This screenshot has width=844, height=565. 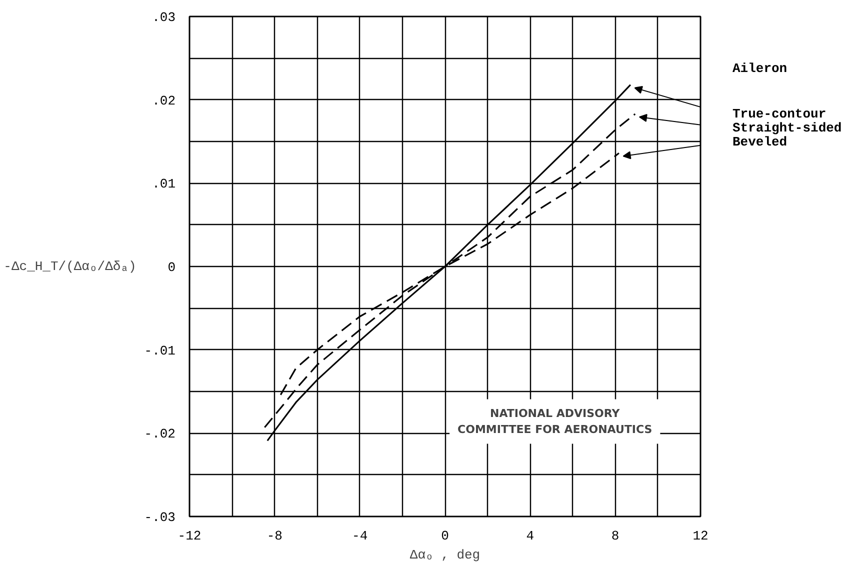 I want to click on y-axis-title: -Δc_H_T/(Δαₒ/Δδₐ), so click(x=70, y=266).